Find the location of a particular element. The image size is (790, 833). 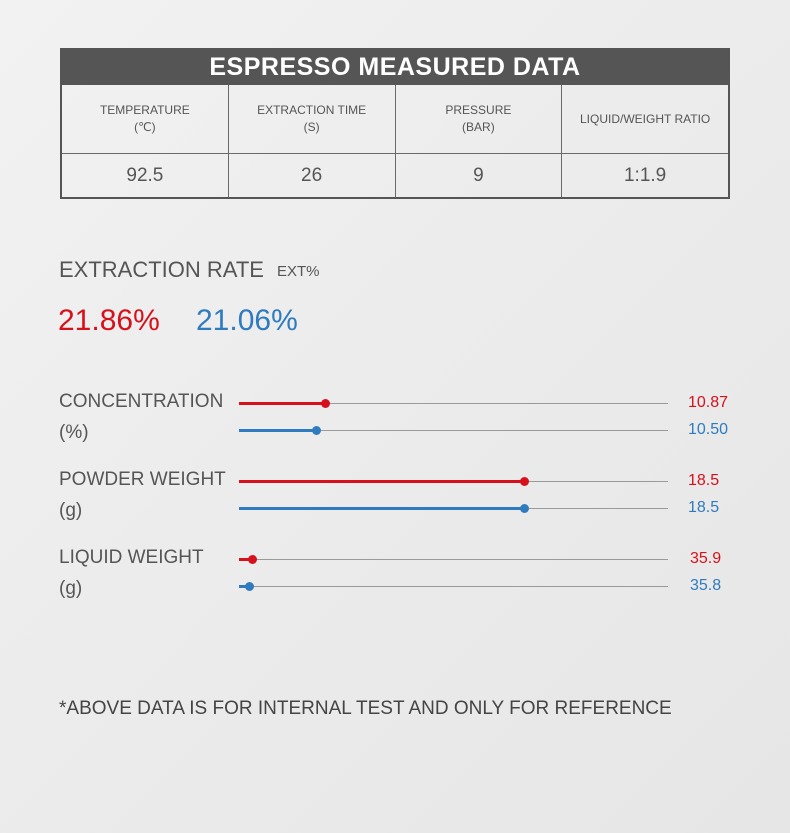

metric-label-powder-weight: POWDER WEIGHT (g) is located at coordinates (142, 495).